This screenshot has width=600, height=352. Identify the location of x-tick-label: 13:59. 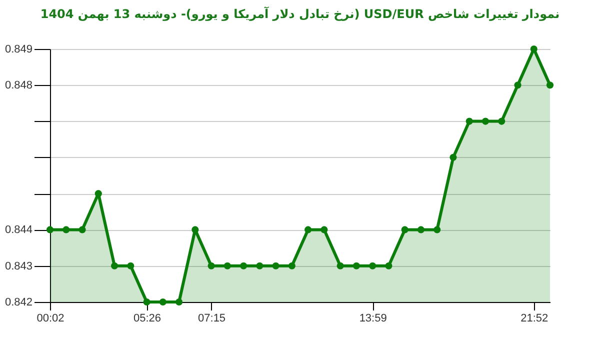
(373, 318).